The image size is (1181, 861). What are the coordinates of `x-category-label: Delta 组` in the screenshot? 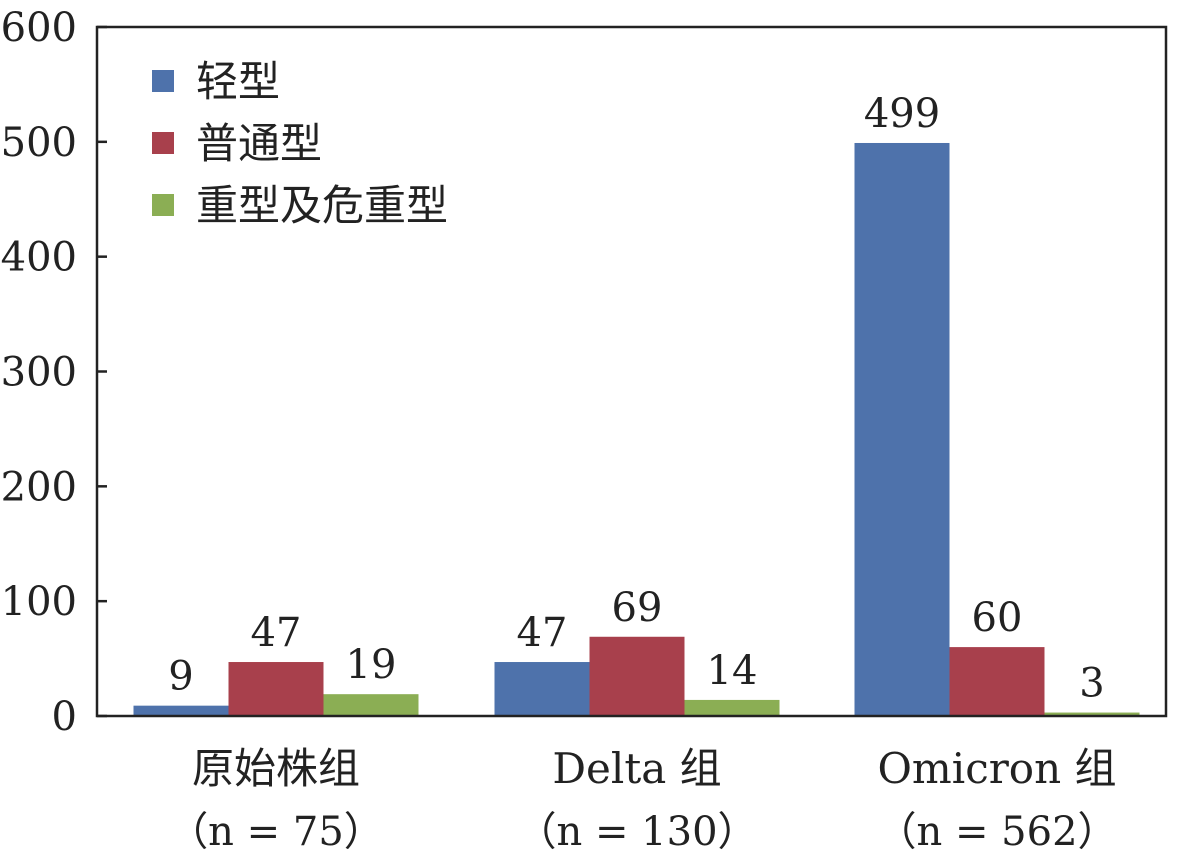 It's located at (636, 768).